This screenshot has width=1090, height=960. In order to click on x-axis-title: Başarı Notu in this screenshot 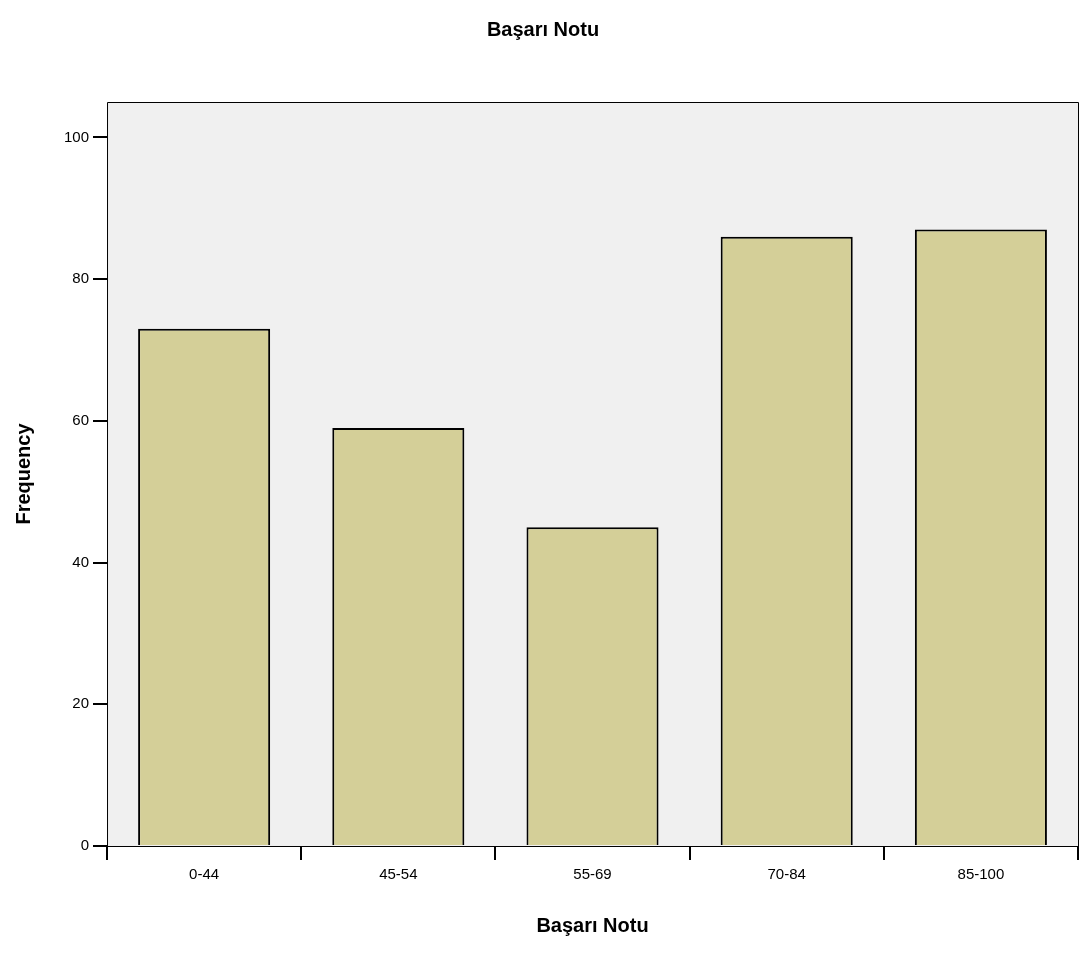, I will do `click(592, 924)`.